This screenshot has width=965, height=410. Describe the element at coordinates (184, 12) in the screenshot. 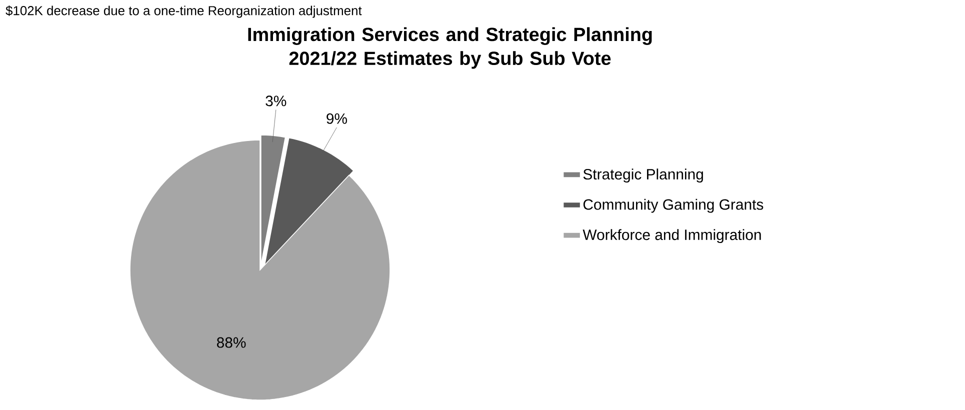

I see `text: $102K decrease due to a one-time Reorganization adjustment` at that location.